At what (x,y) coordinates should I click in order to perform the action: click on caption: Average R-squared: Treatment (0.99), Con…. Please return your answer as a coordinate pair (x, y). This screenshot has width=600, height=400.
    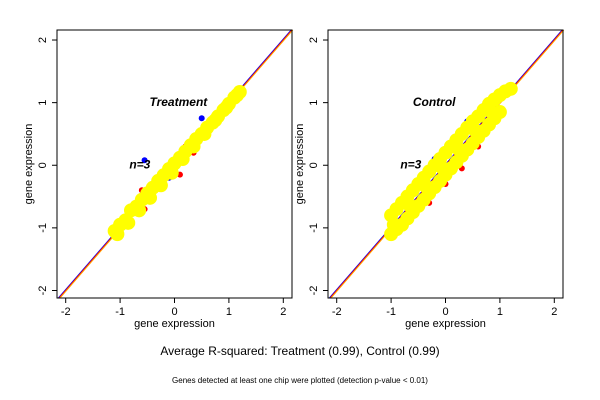
    Looking at the image, I should click on (299, 351).